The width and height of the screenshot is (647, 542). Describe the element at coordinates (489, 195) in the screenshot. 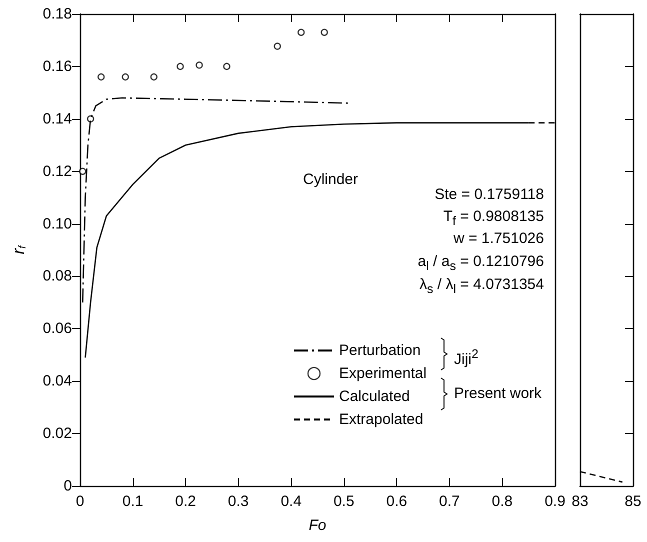

I see `annotation: Ste = 0.1759118` at that location.